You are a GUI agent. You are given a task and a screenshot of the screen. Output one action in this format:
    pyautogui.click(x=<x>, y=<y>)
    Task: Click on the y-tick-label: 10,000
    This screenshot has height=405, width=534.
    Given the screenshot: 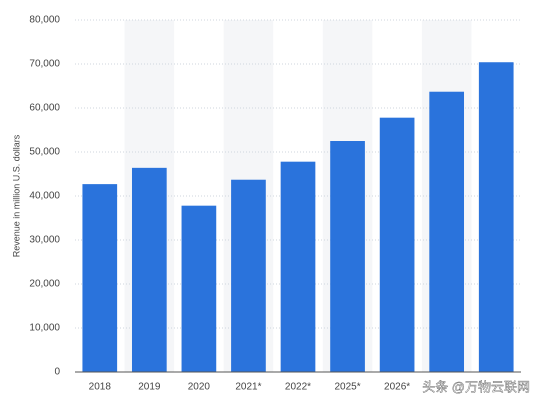 What is the action you would take?
    pyautogui.click(x=44, y=328)
    